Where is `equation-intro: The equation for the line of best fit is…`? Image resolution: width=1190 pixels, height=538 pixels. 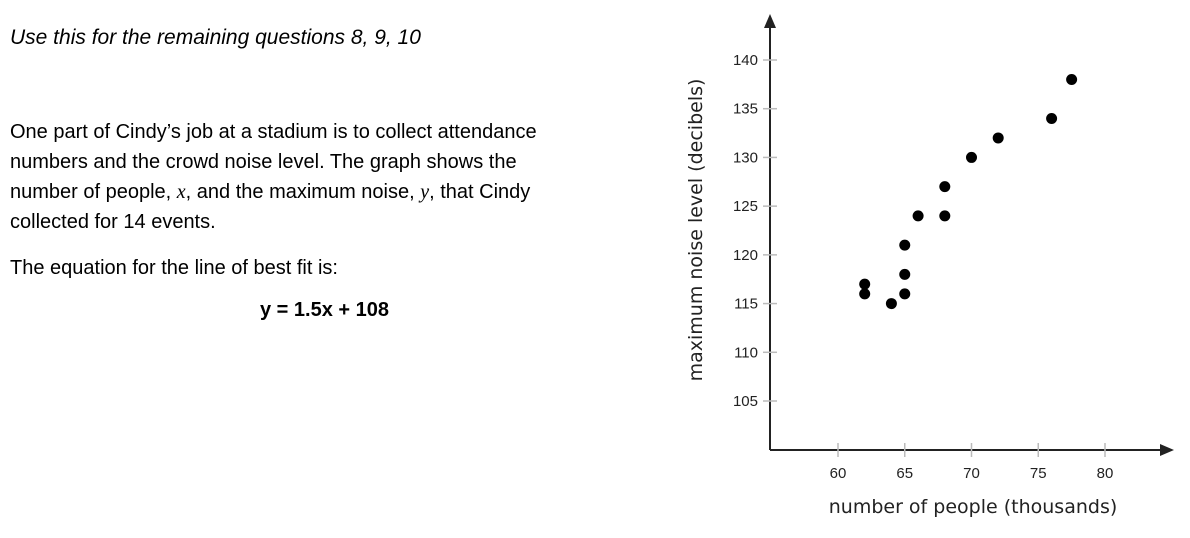 equation-intro: The equation for the line of best fit is… is located at coordinates (174, 268).